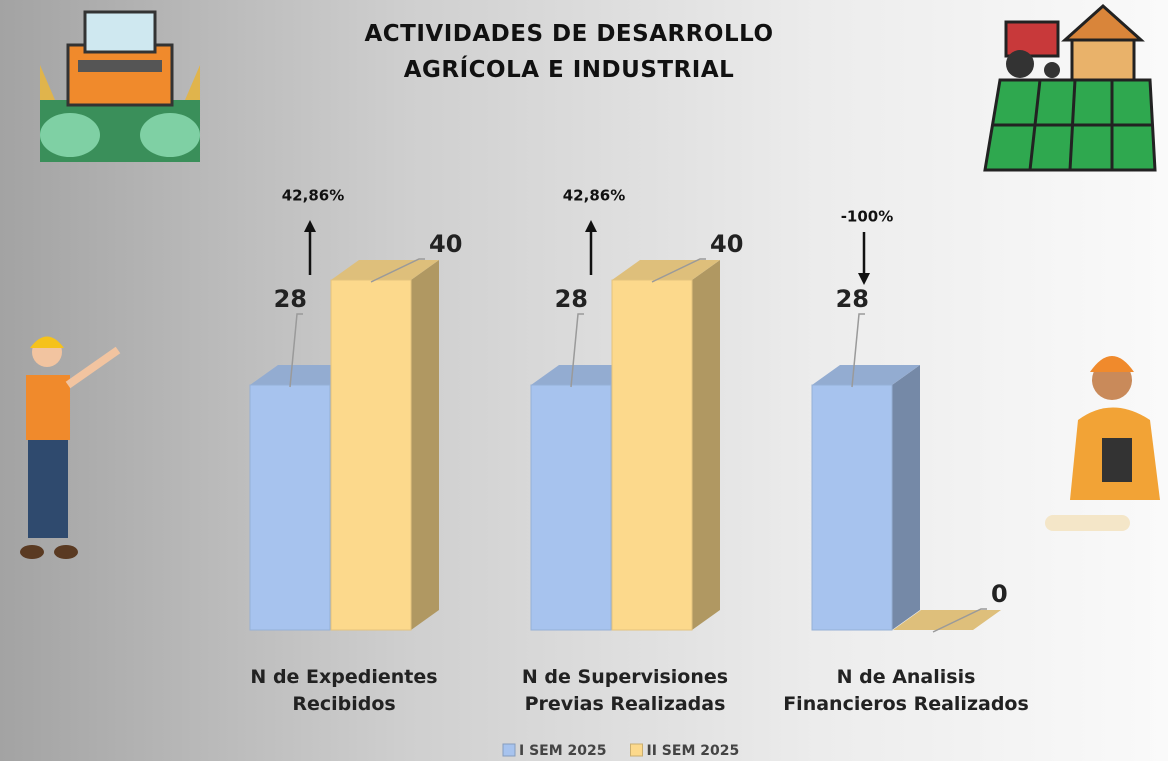  Describe the element at coordinates (999, 594) in the screenshot. I see `data-label: 0` at that location.